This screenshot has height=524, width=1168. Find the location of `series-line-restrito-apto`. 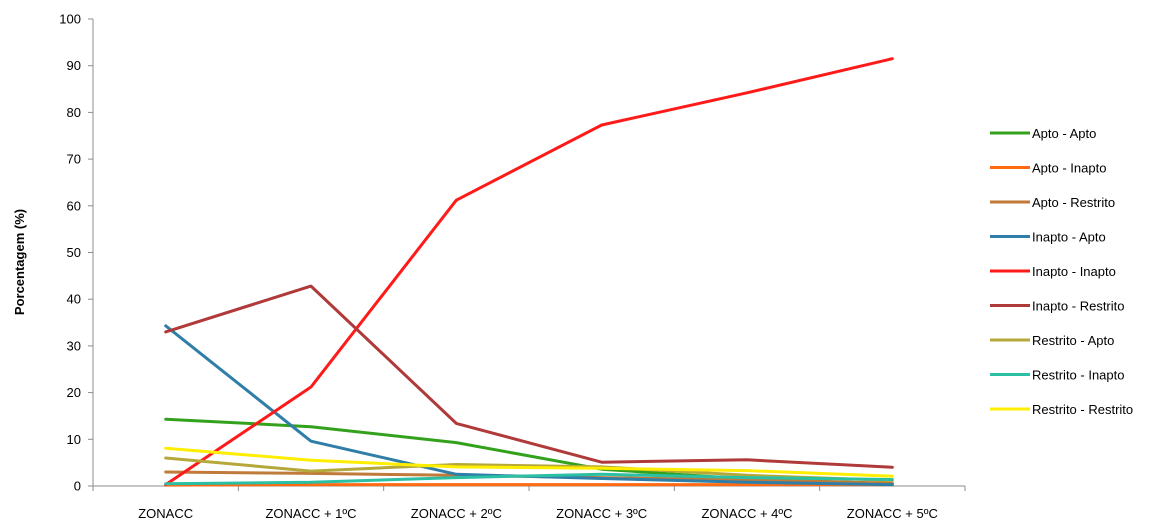

series-line-restrito-apto is located at coordinates (529, 469).